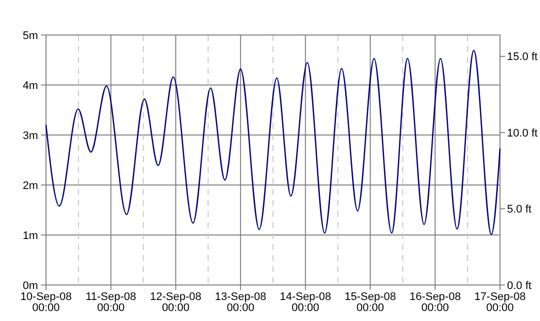 This screenshot has width=540, height=321. I want to click on x-tick-label: 13-Sep-08 00:00, so click(240, 302).